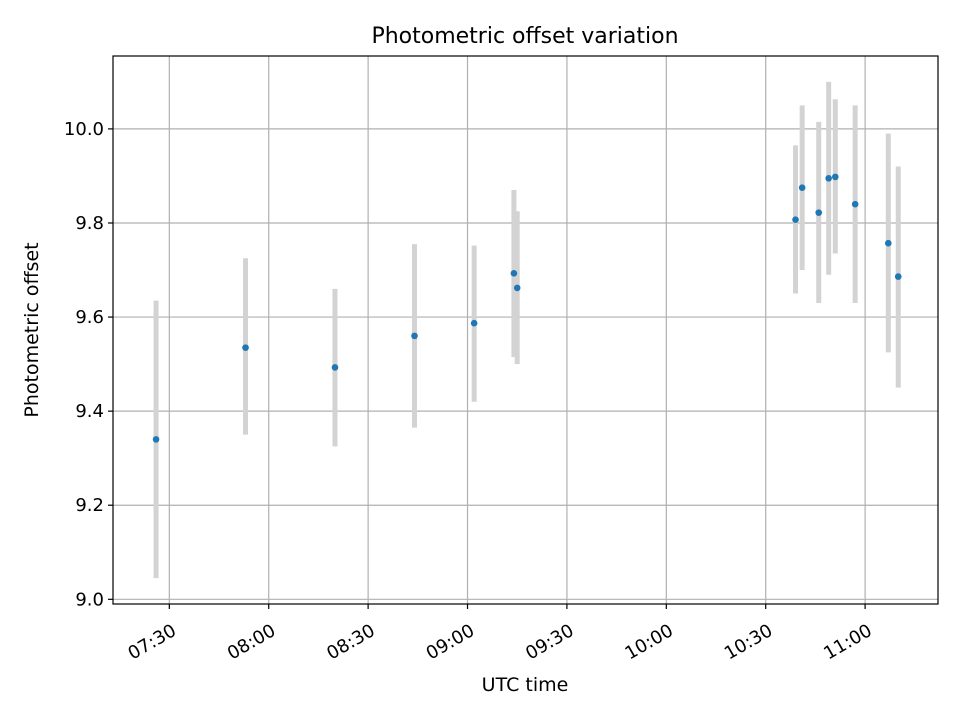 The width and height of the screenshot is (960, 720). I want to click on x-tick-label: 09:00, so click(450, 642).